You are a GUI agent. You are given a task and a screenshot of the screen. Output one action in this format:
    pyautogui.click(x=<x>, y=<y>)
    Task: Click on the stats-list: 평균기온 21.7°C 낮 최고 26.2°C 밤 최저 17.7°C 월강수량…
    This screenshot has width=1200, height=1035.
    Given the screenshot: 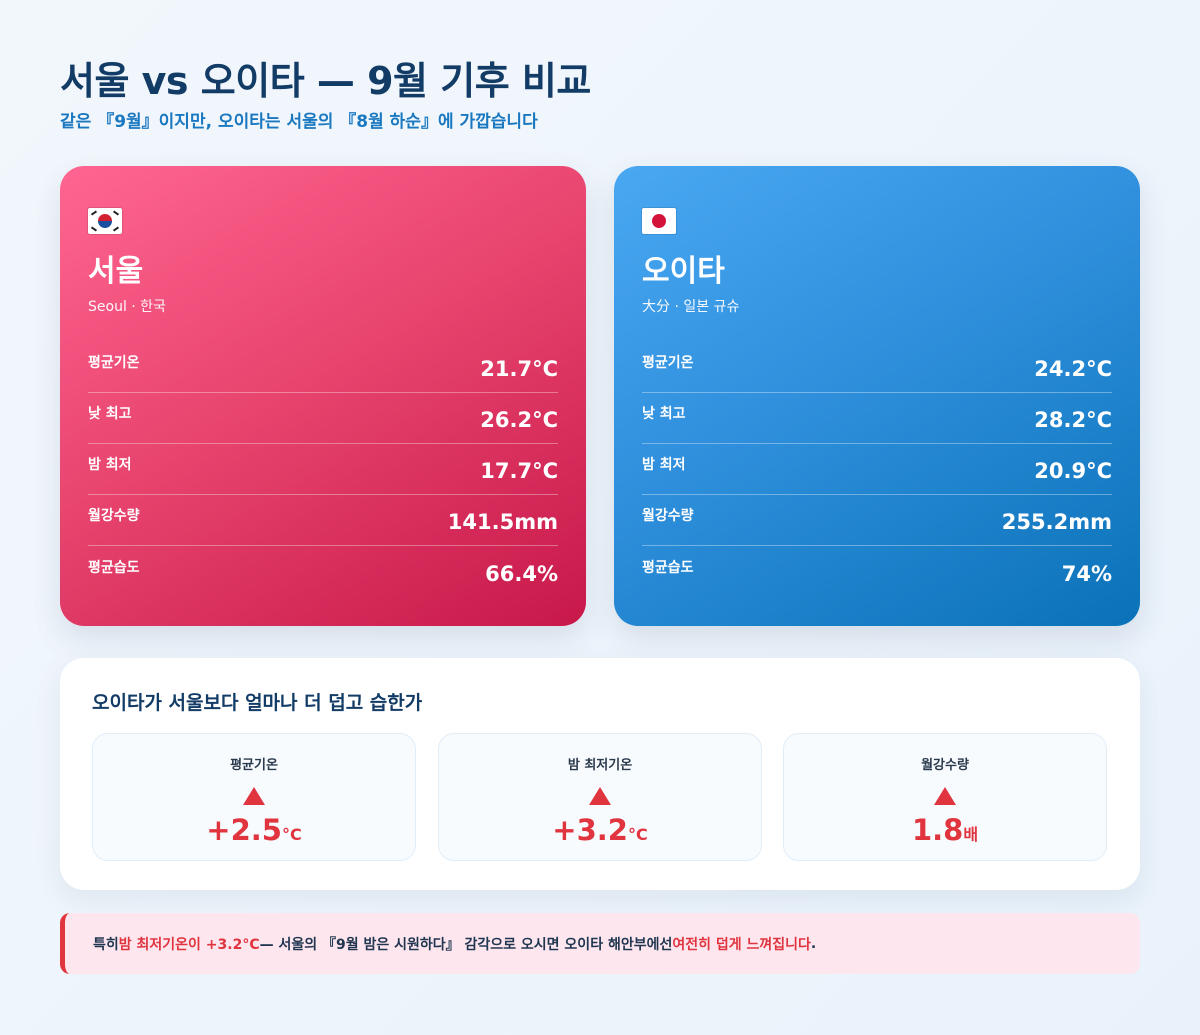 What is the action you would take?
    pyautogui.click(x=323, y=469)
    